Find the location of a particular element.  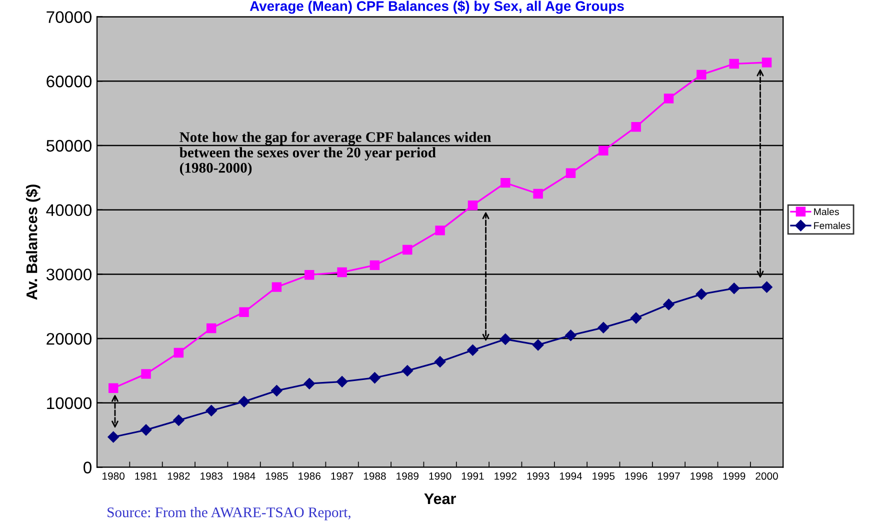

x-tick-label: 1986 is located at coordinates (309, 476).